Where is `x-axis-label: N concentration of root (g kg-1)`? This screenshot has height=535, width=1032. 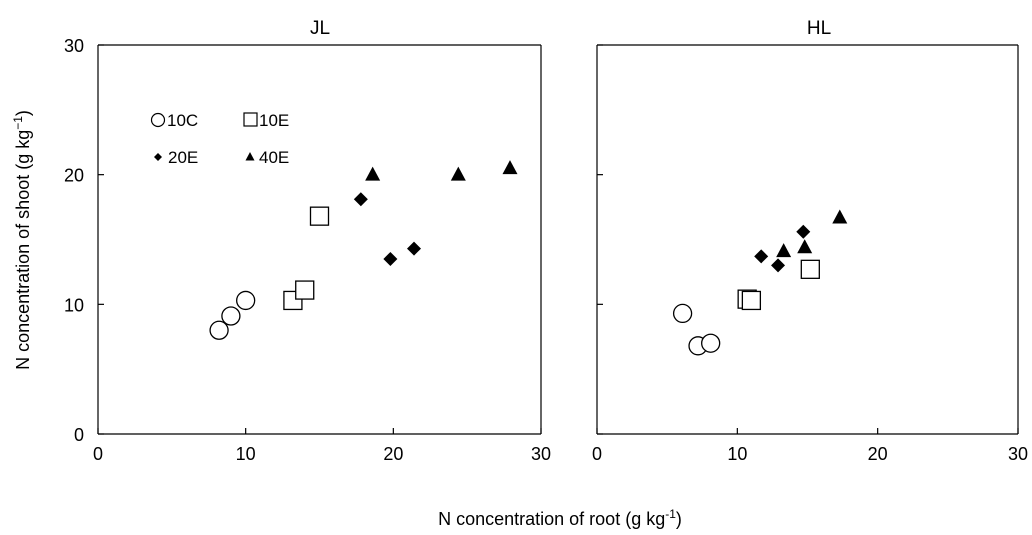 x-axis-label: N concentration of root (g kg-1) is located at coordinates (560, 518).